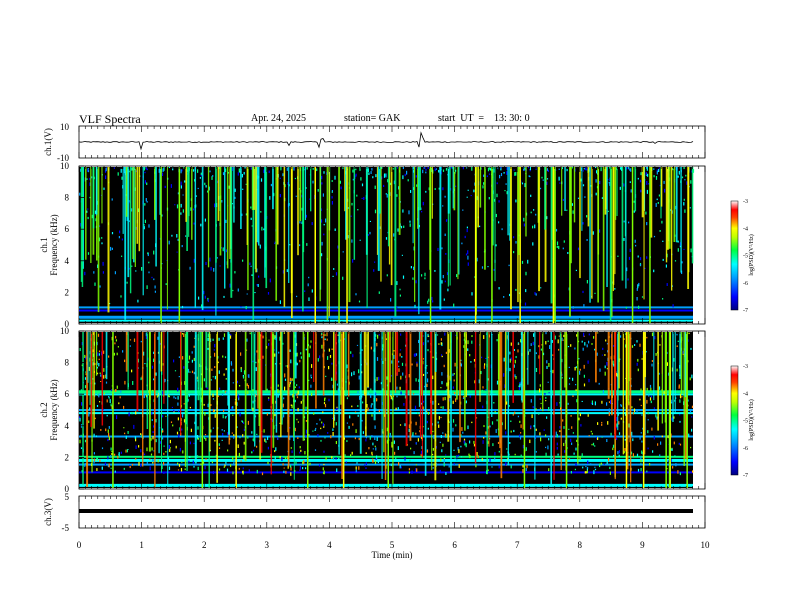  What do you see at coordinates (745, 257) in the screenshot?
I see `colorbar-tick-label: -5` at bounding box center [745, 257].